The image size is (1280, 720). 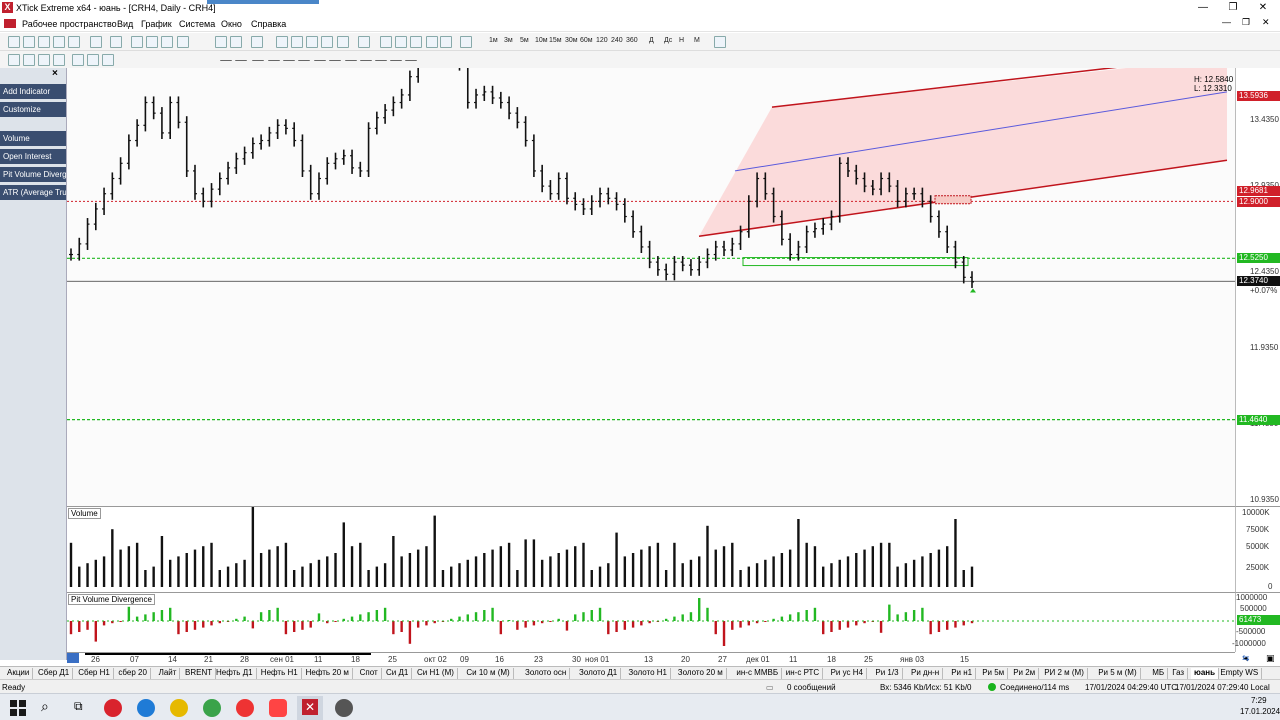 What do you see at coordinates (33, 109) in the screenshot?
I see `customize-button: Customize` at bounding box center [33, 109].